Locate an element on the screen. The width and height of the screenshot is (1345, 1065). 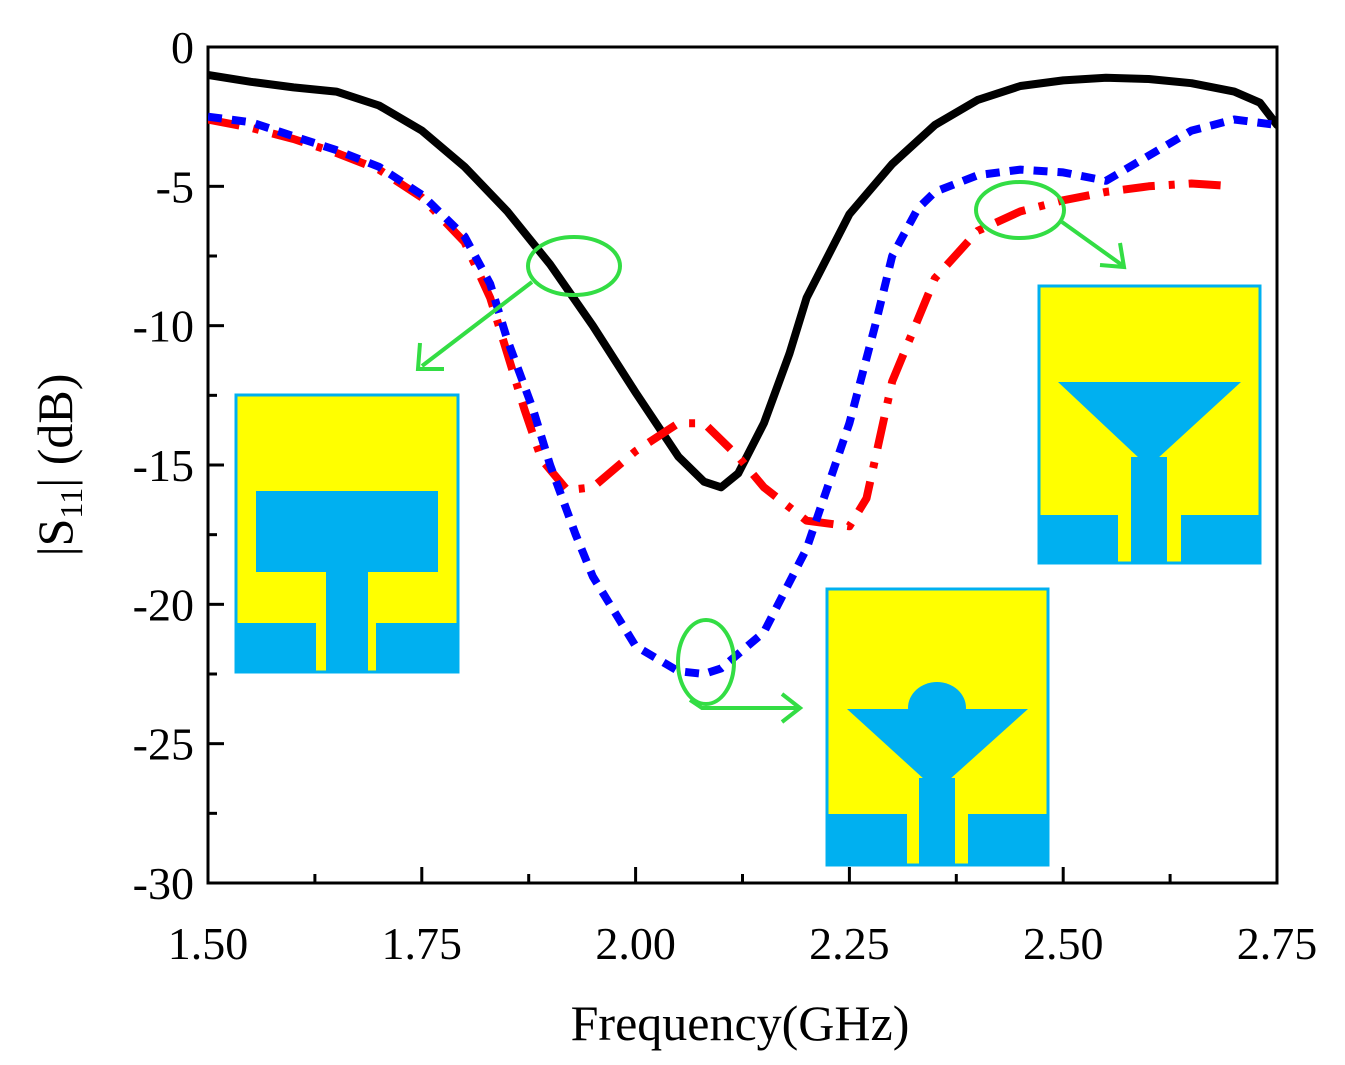
callout-arrow-black-curve is located at coordinates (477, 324).